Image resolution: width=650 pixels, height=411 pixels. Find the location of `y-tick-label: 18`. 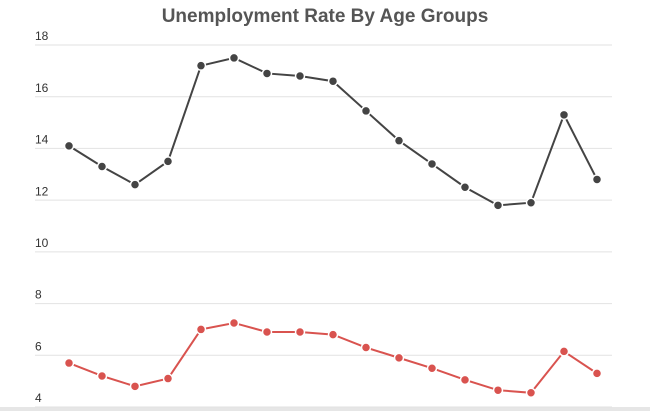

y-tick-label: 18 is located at coordinates (42, 36).